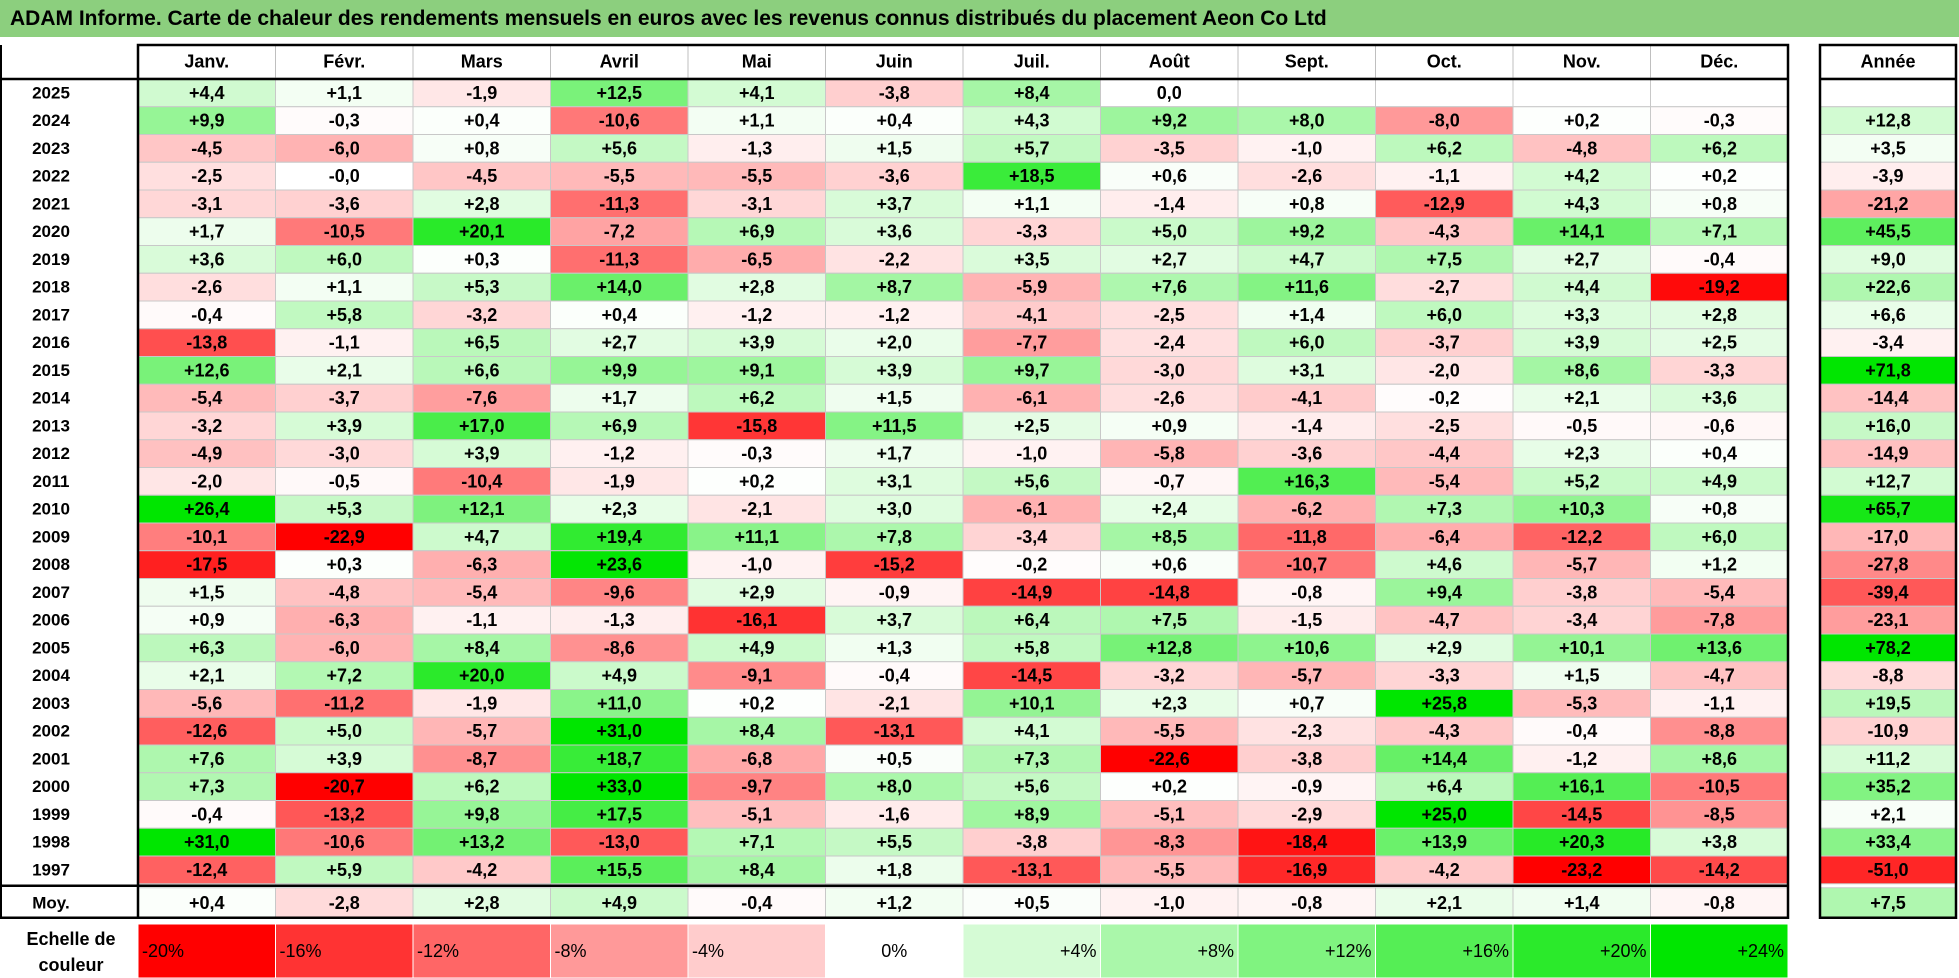 The image size is (1959, 978). I want to click on cell-value: +18,5, so click(1032, 176).